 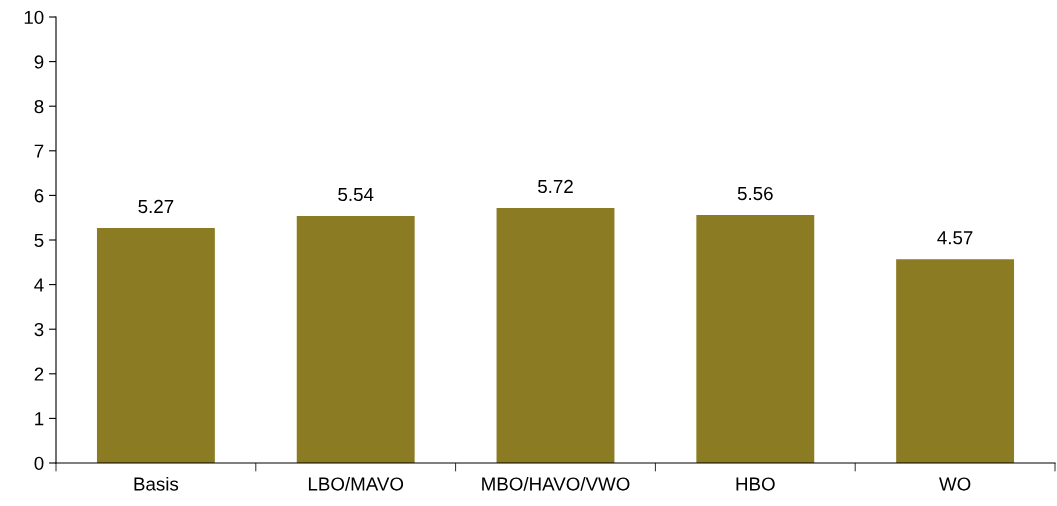 I want to click on data-label: 5.54, so click(x=356, y=195).